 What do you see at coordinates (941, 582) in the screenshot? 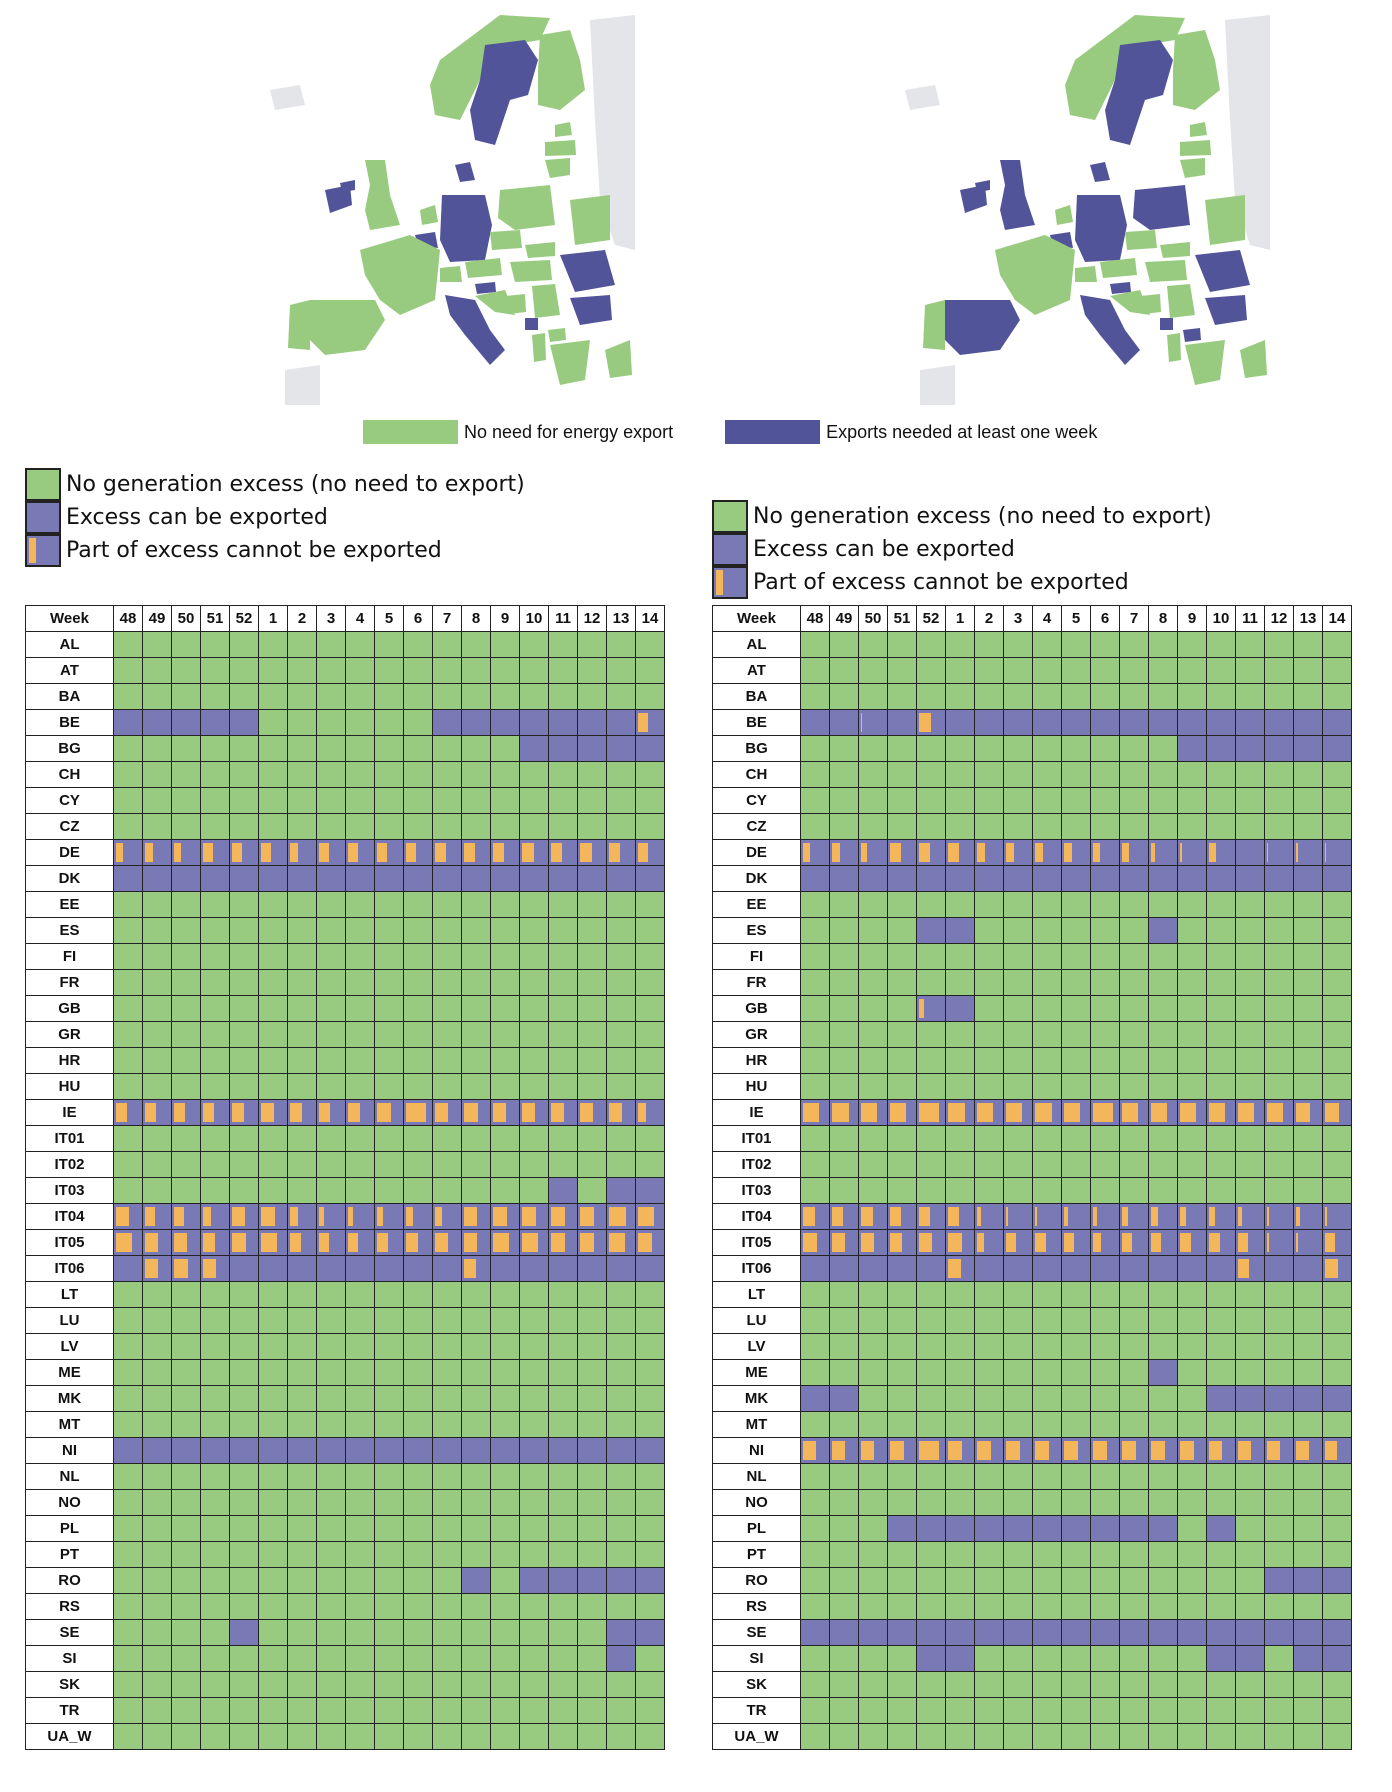
I see `legend-label: Part of excess cannot be exported` at bounding box center [941, 582].